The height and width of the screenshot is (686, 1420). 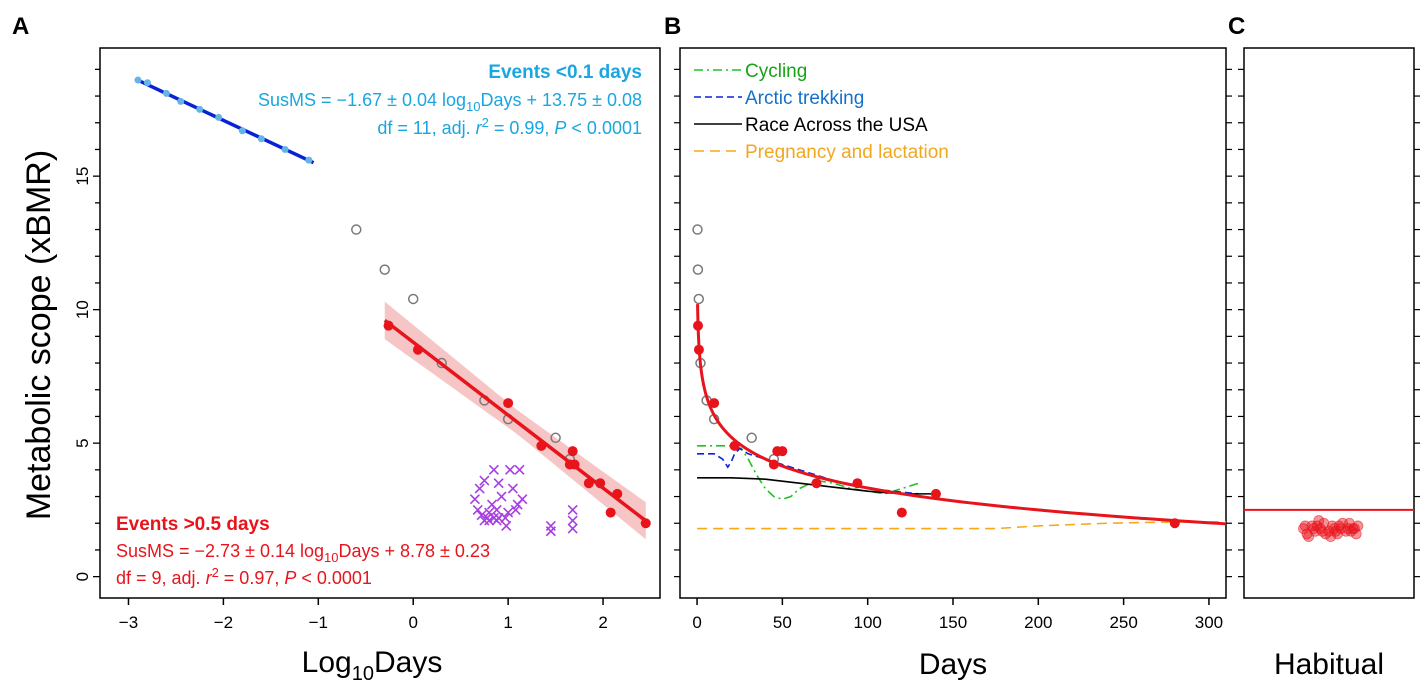 I want to click on panel-b-x-tick-label: 250, so click(x=1123, y=622).